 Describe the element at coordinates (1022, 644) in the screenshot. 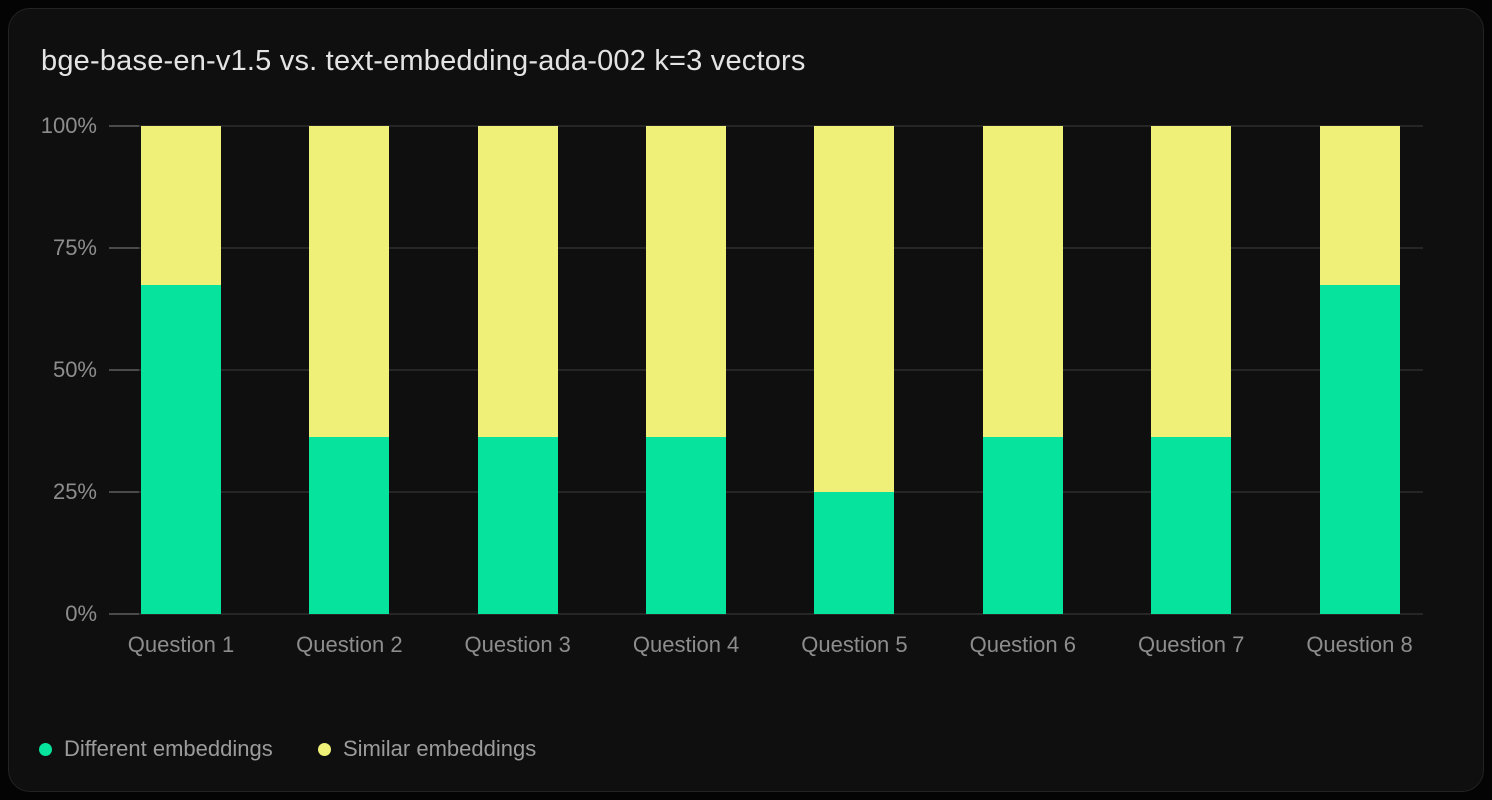

I see `x-axis-label: Question 6` at that location.